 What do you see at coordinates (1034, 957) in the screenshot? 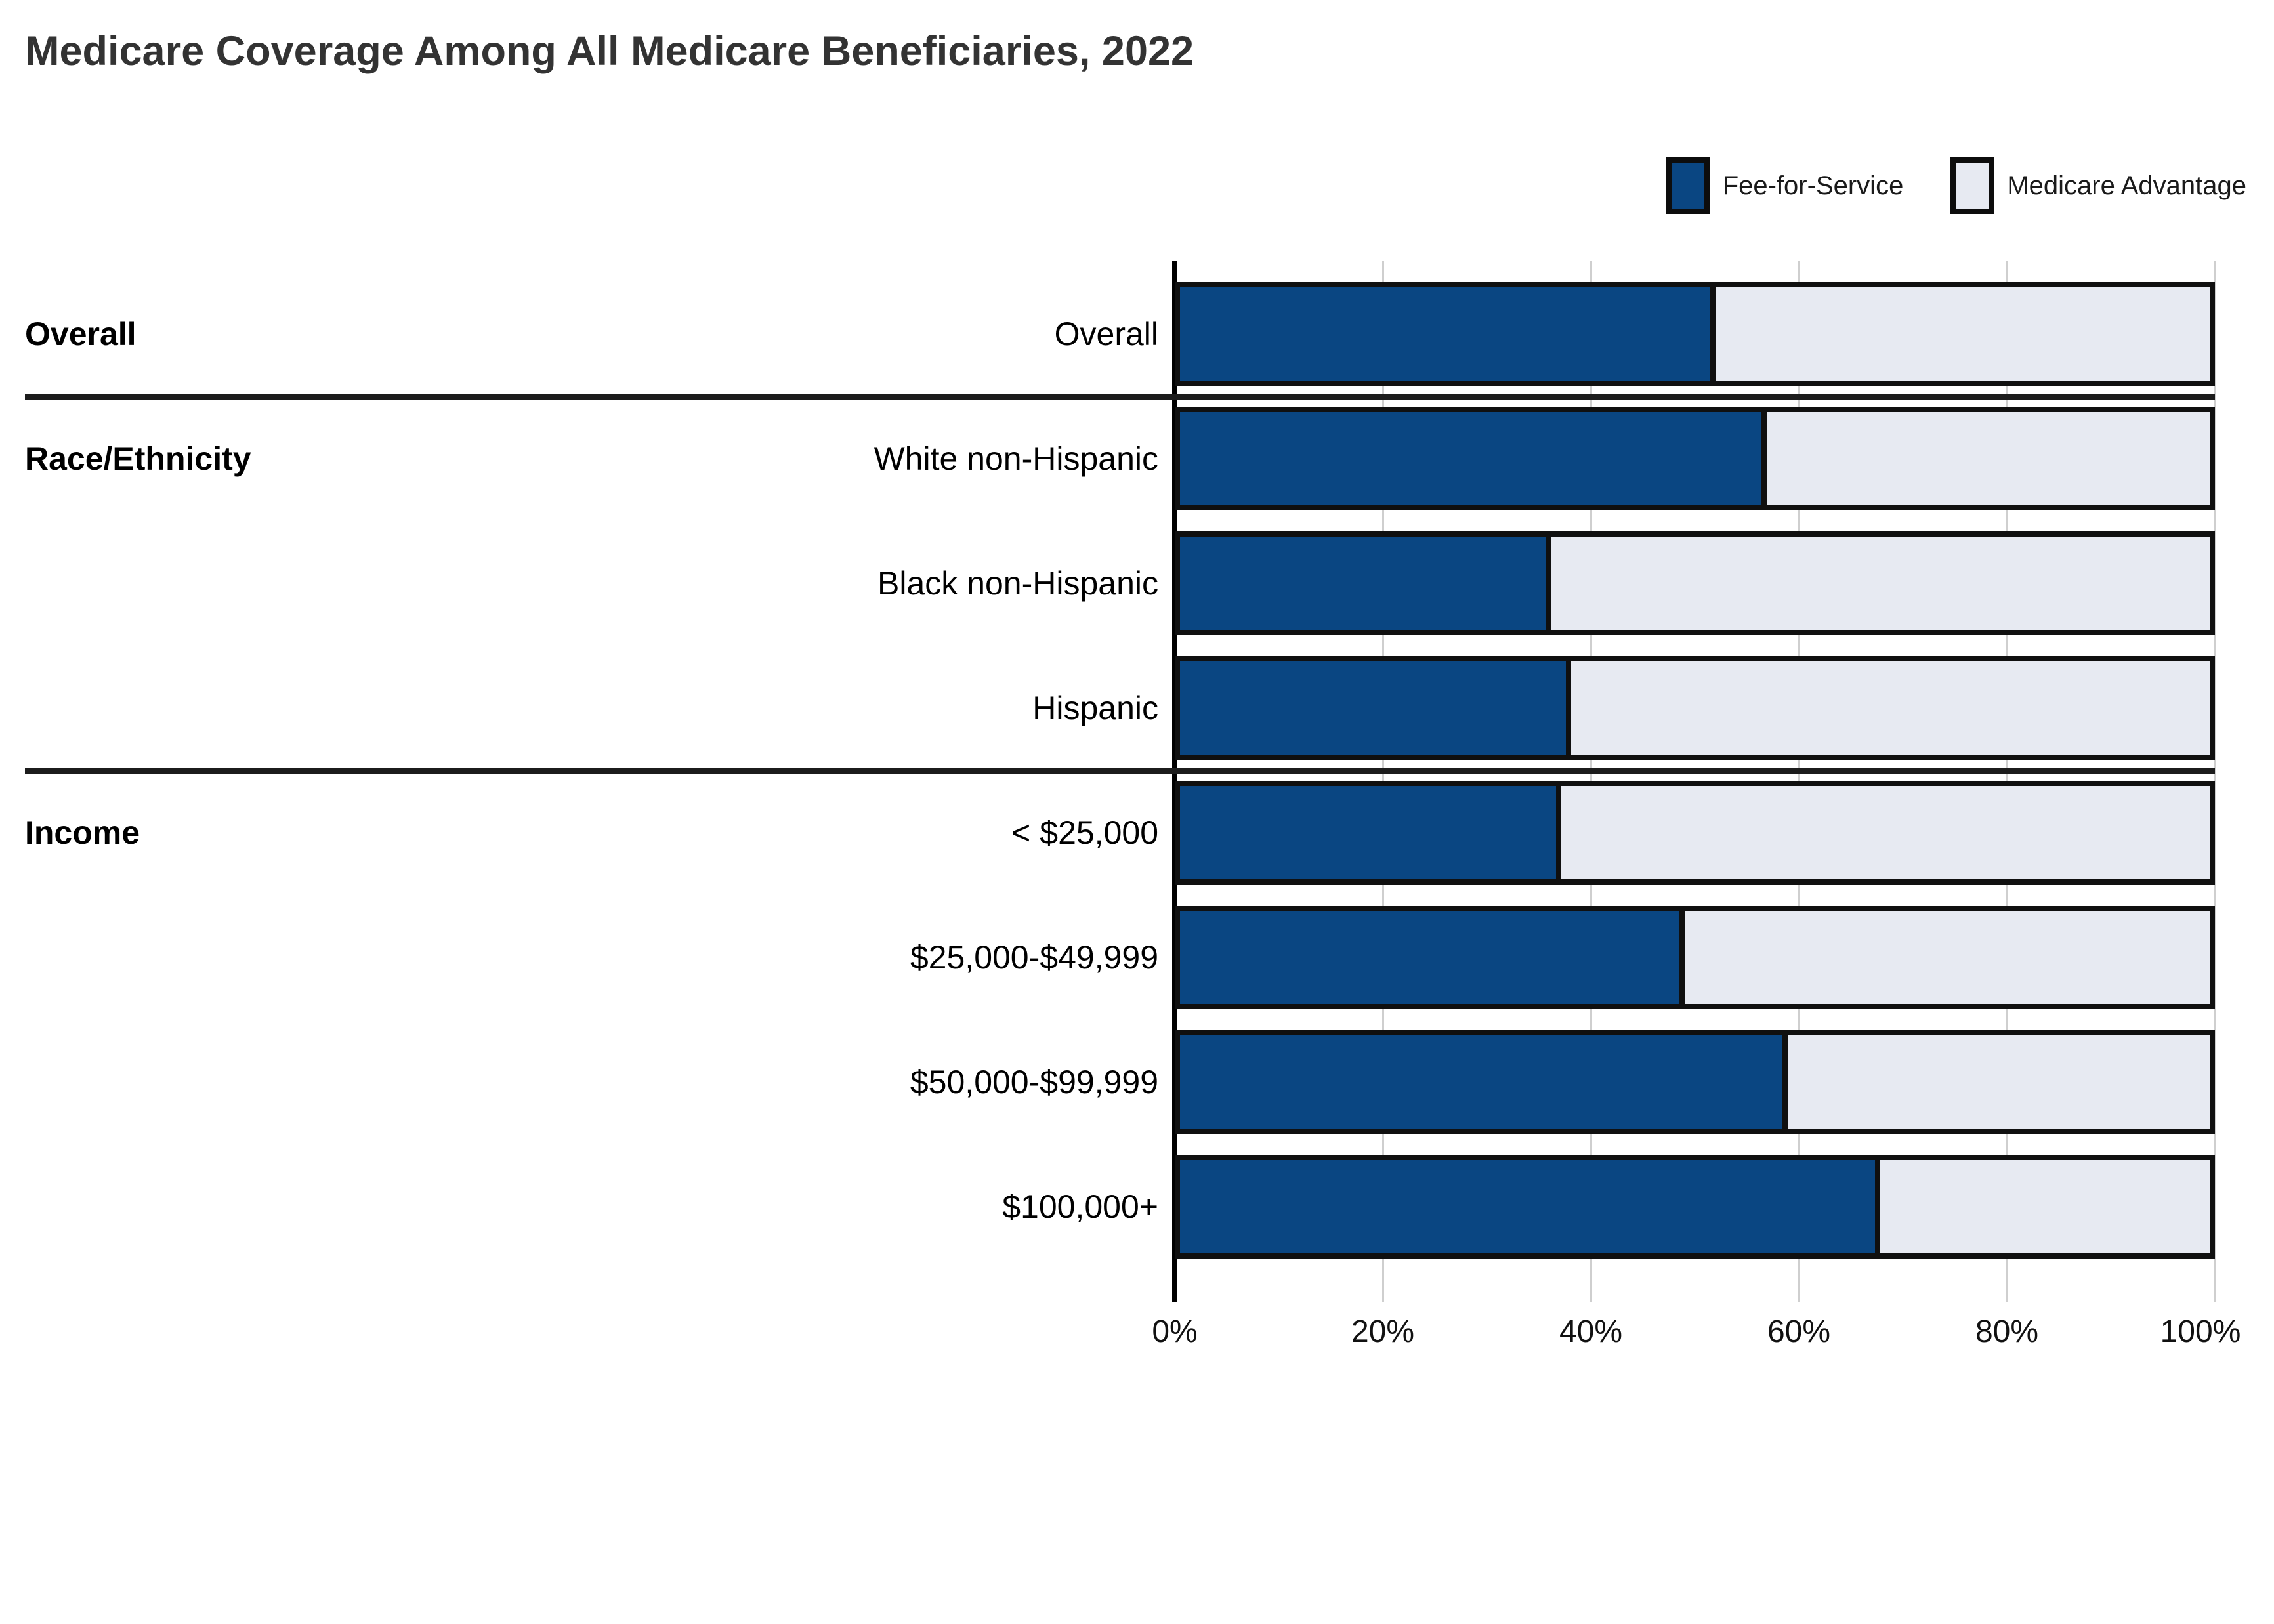
I see `category-label: $25,000-$49,999` at bounding box center [1034, 957].